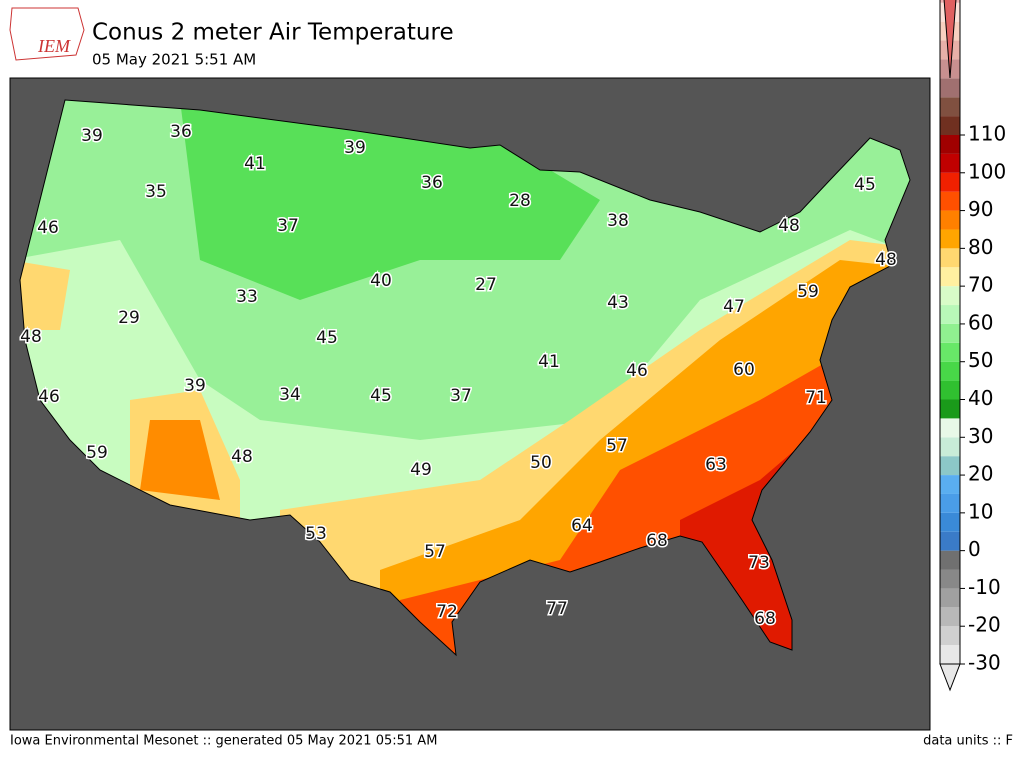 This screenshot has width=1024, height=772. I want to click on station-label: 27, so click(486, 285).